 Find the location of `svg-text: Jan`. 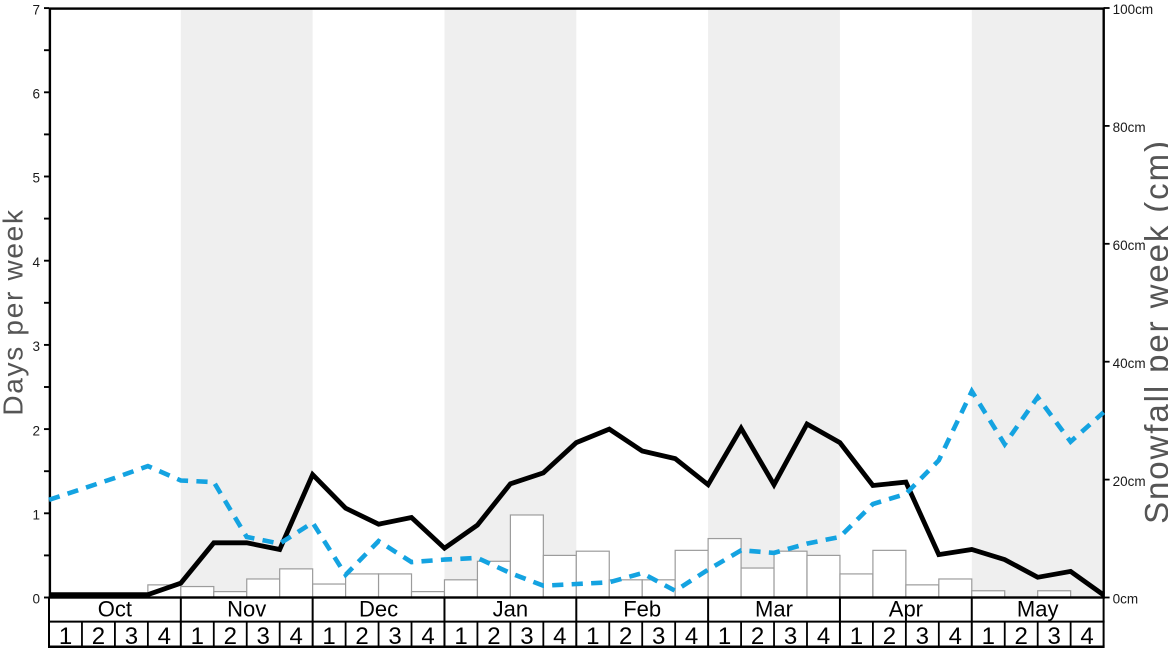

svg-text: Jan is located at coordinates (510, 609).